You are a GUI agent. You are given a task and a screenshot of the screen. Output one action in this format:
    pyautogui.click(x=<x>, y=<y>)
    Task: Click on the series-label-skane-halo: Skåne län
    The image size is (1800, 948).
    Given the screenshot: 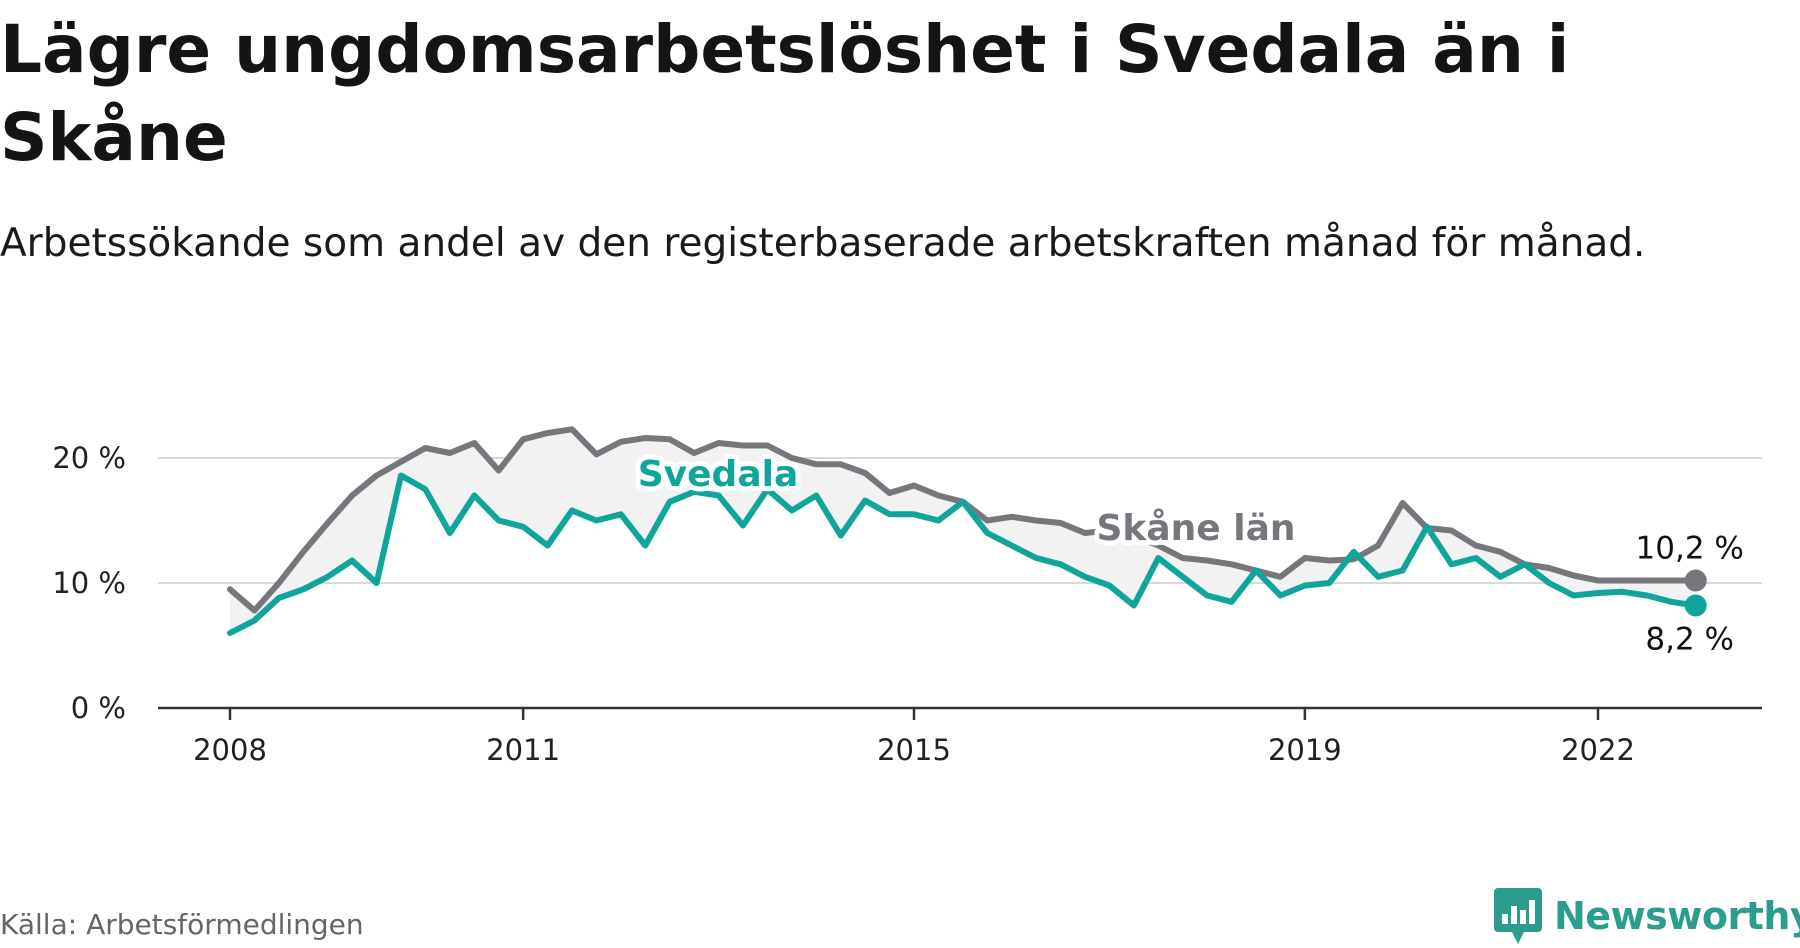 What is the action you would take?
    pyautogui.click(x=1195, y=528)
    